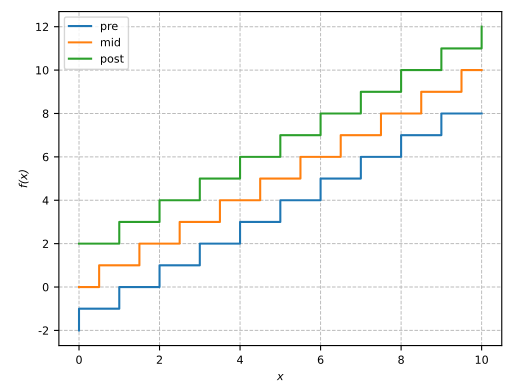  What do you see at coordinates (401, 360) in the screenshot?
I see `x-tick-label: 8` at bounding box center [401, 360].